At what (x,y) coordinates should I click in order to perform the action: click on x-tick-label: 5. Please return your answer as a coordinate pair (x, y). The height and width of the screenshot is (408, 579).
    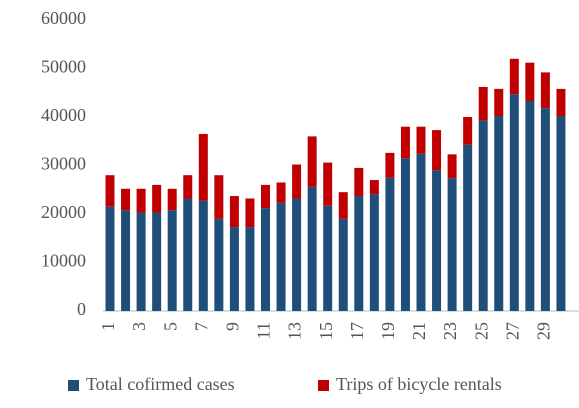
    Looking at the image, I should click on (170, 326).